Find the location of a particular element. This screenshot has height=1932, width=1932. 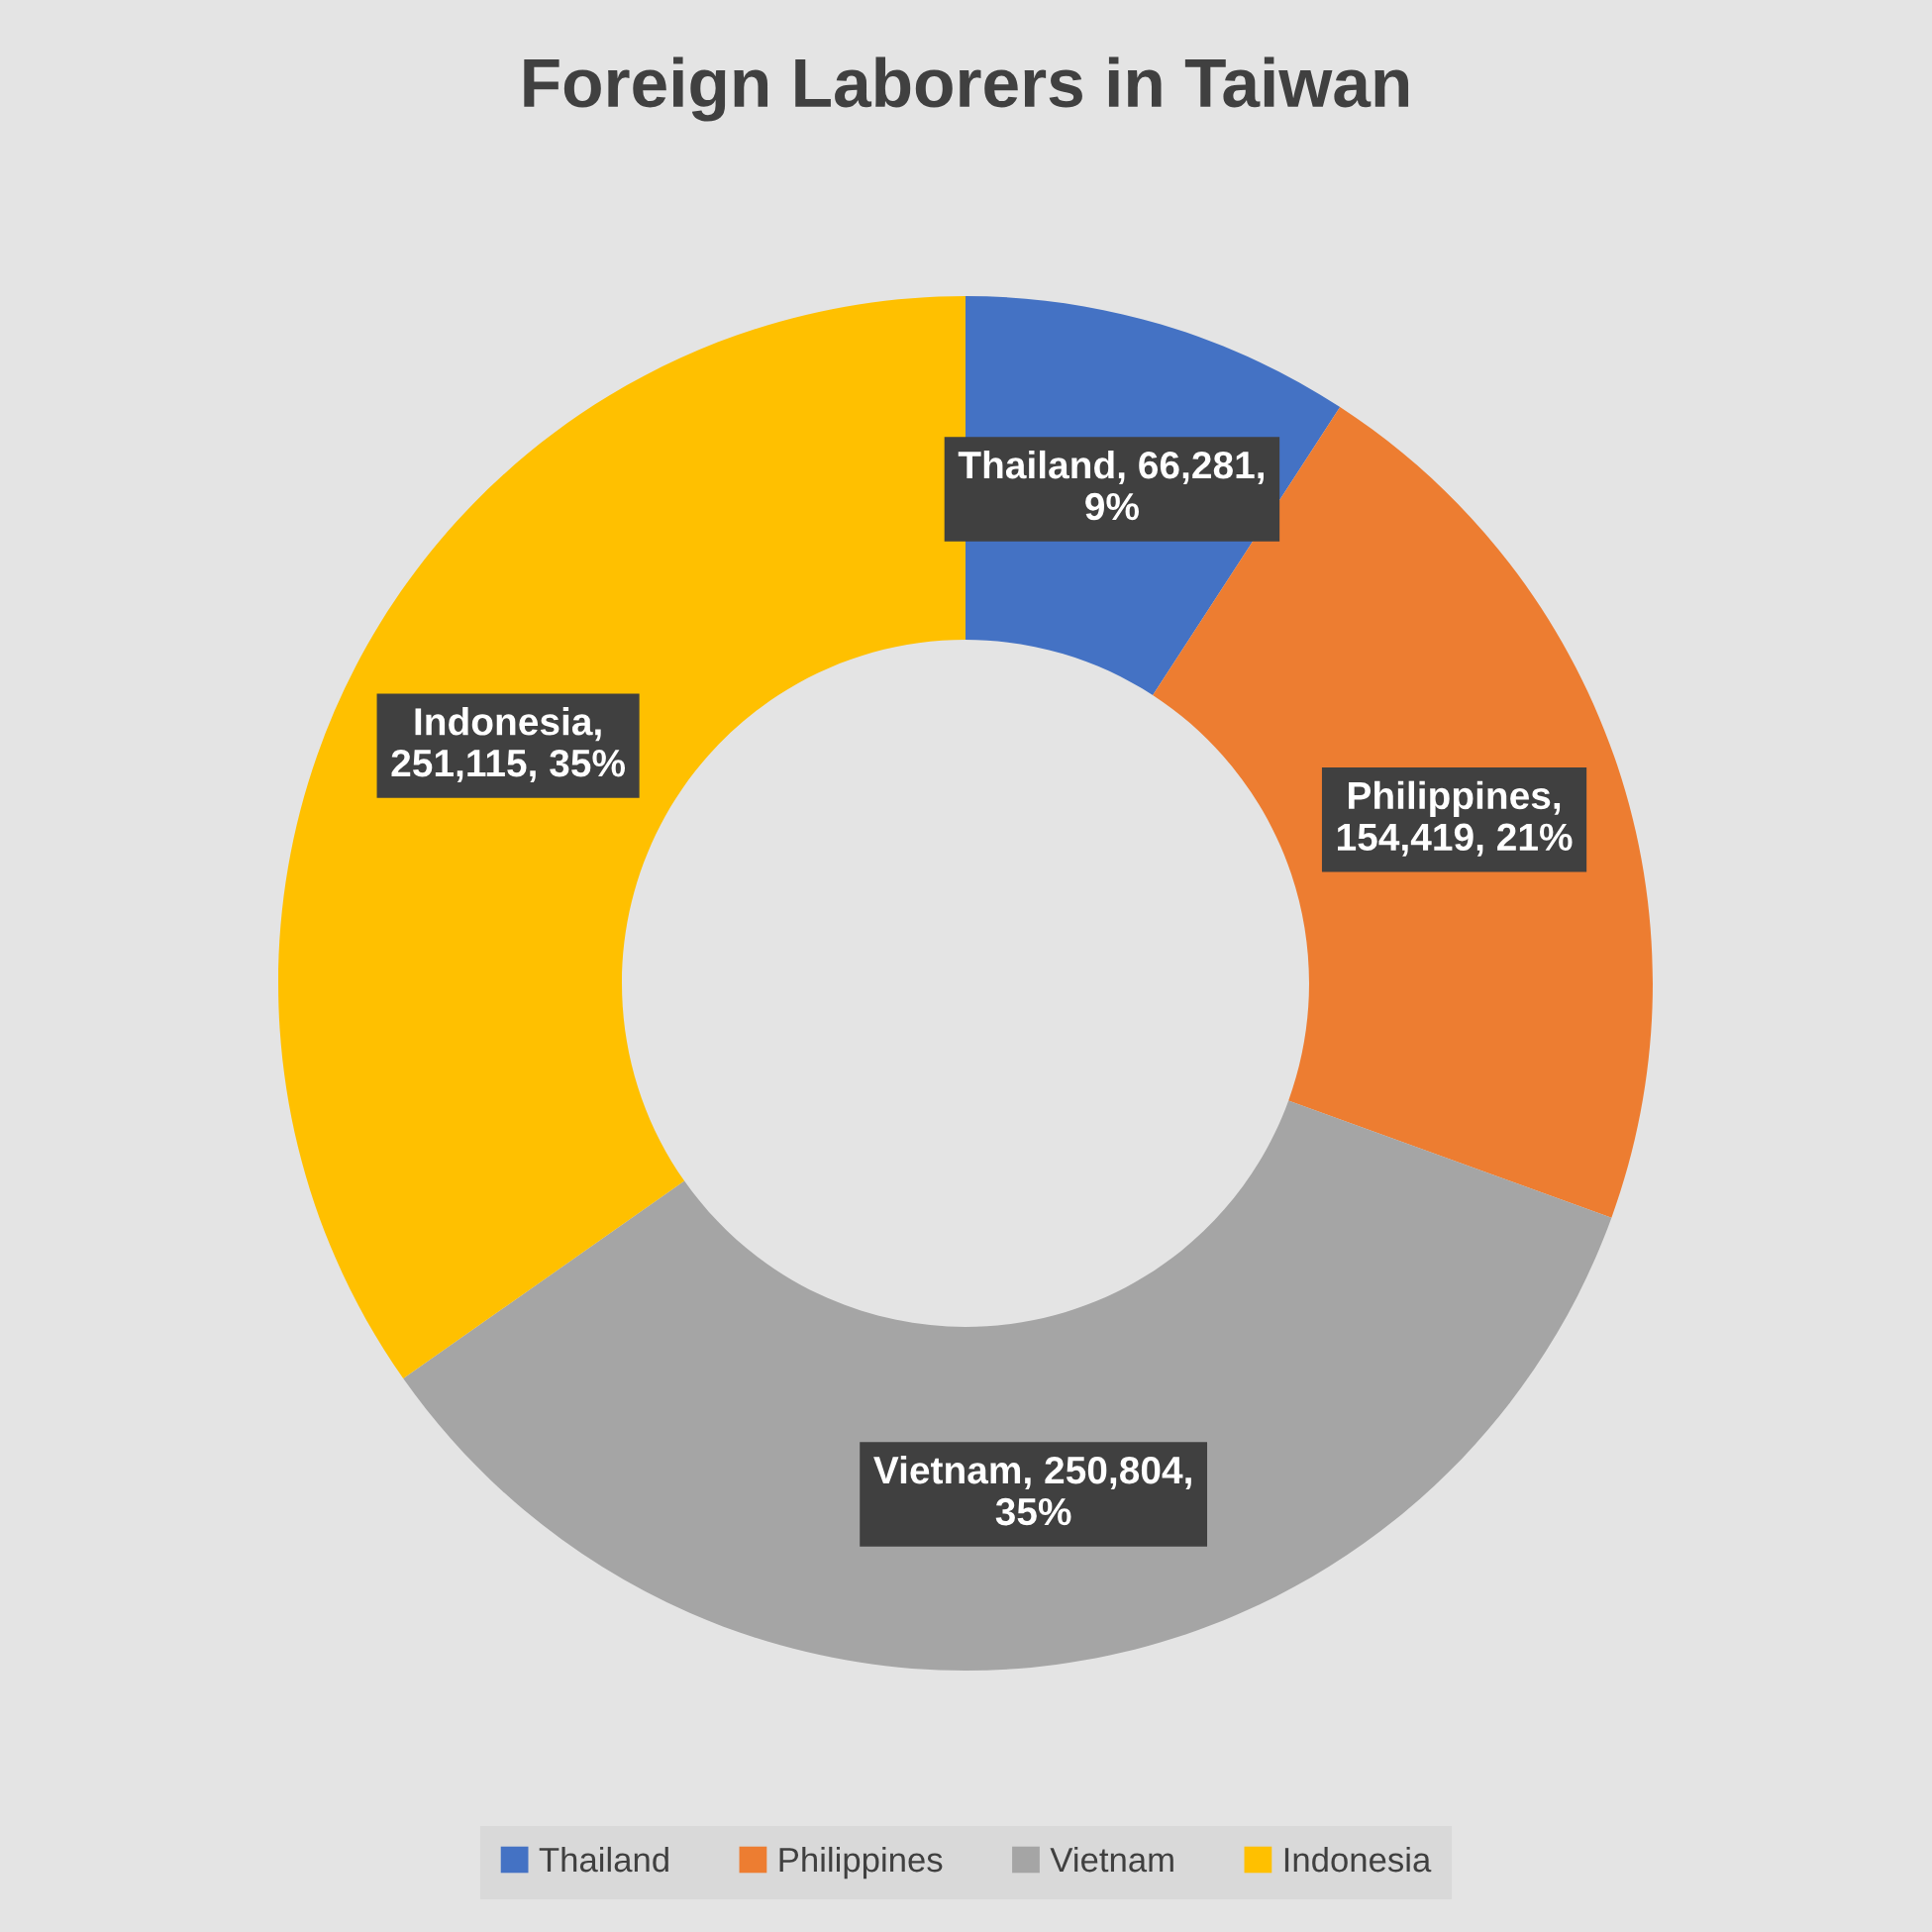

data-label: Vietnam, 250,804, 35% is located at coordinates (1032, 1490).